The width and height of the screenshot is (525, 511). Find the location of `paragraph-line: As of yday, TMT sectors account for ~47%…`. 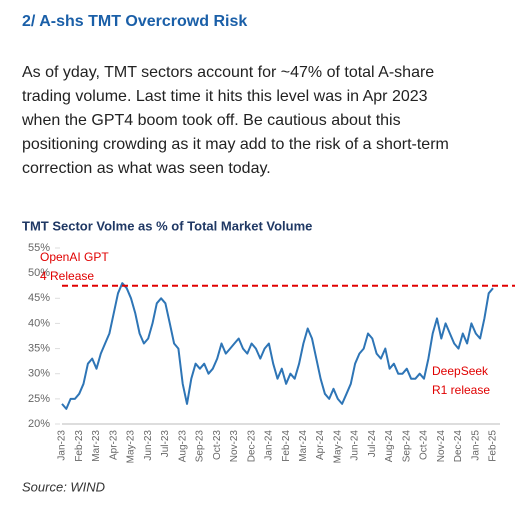

paragraph-line: As of yday, TMT sectors account for ~47%… is located at coordinates (228, 72).